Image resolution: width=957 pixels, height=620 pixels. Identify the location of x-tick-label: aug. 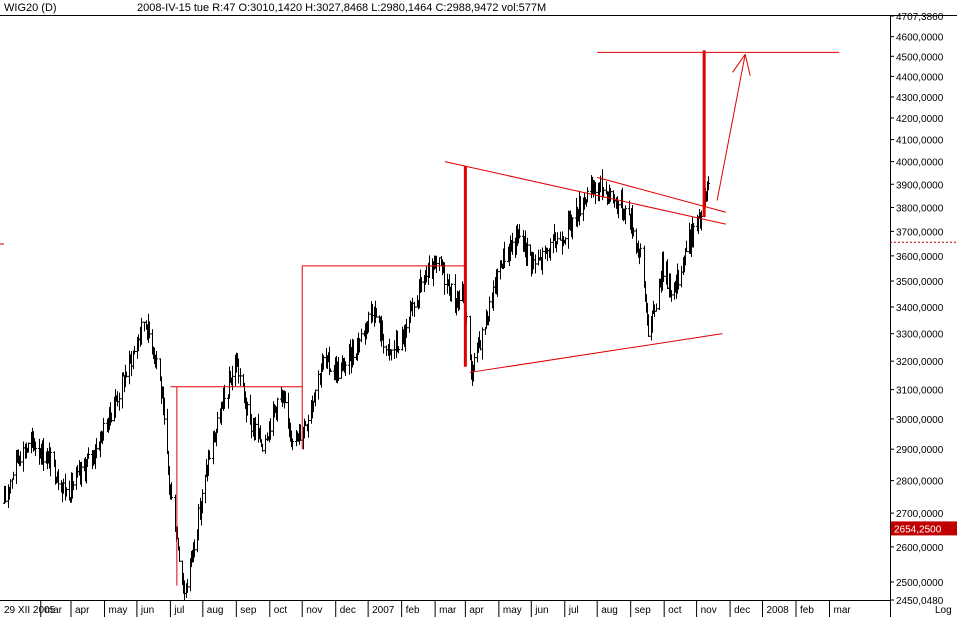
(215, 610).